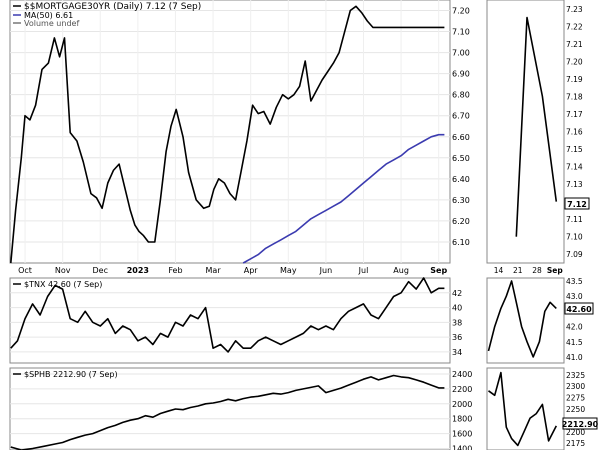  I want to click on y-tick-label: 40, so click(457, 308).